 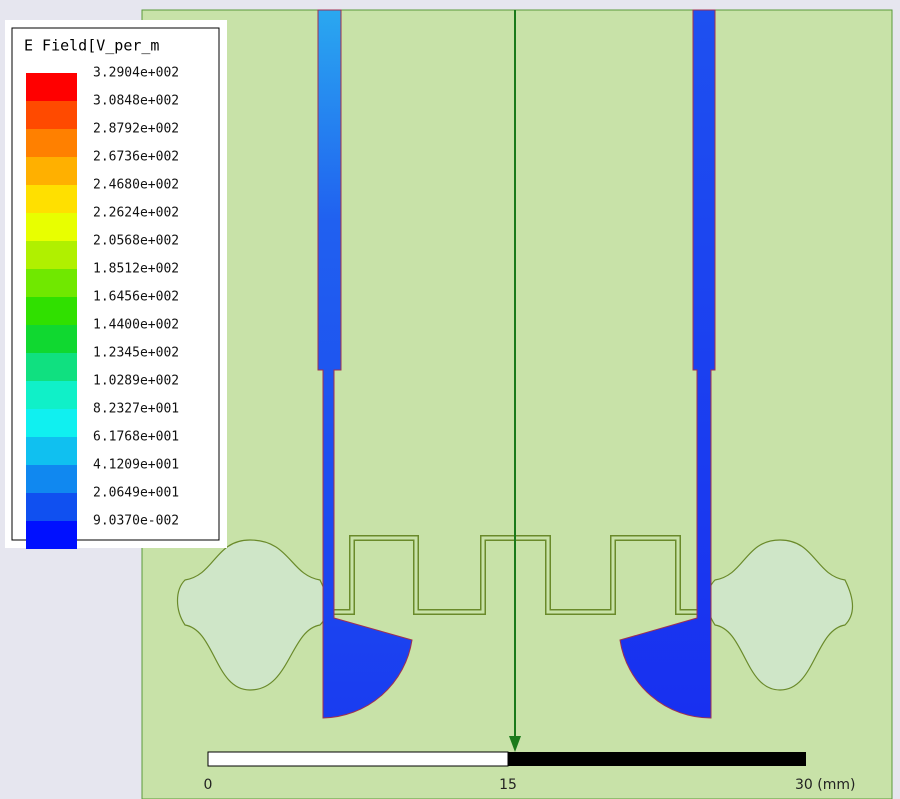 I want to click on legend-label: 3.0848e+002, so click(x=136, y=101).